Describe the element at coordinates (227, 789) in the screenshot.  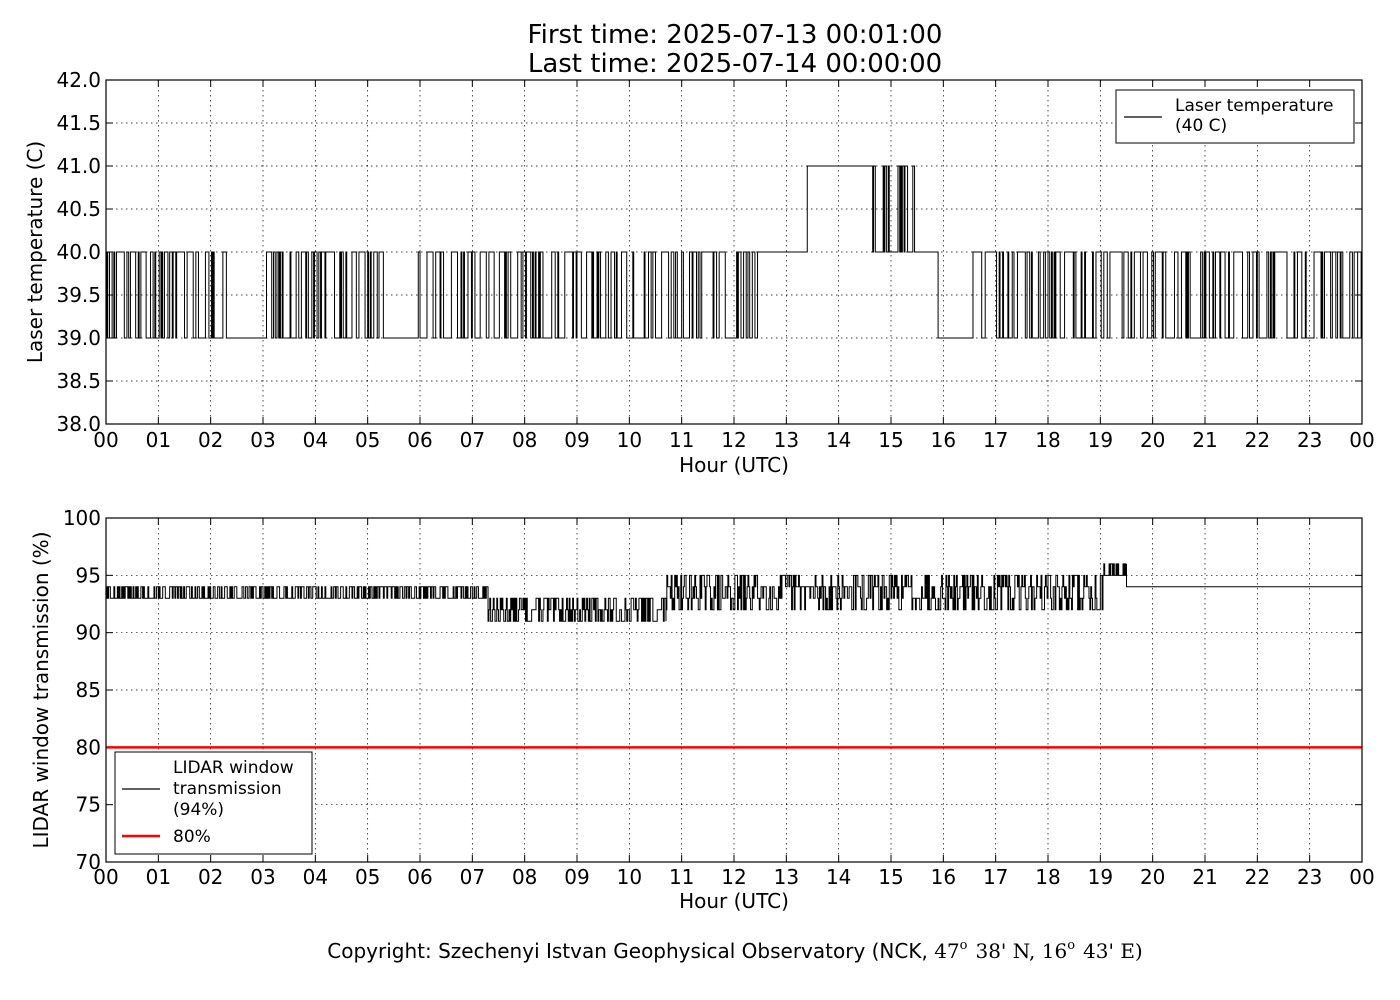
I see `legend-label-lidar-line2: transmission` at that location.